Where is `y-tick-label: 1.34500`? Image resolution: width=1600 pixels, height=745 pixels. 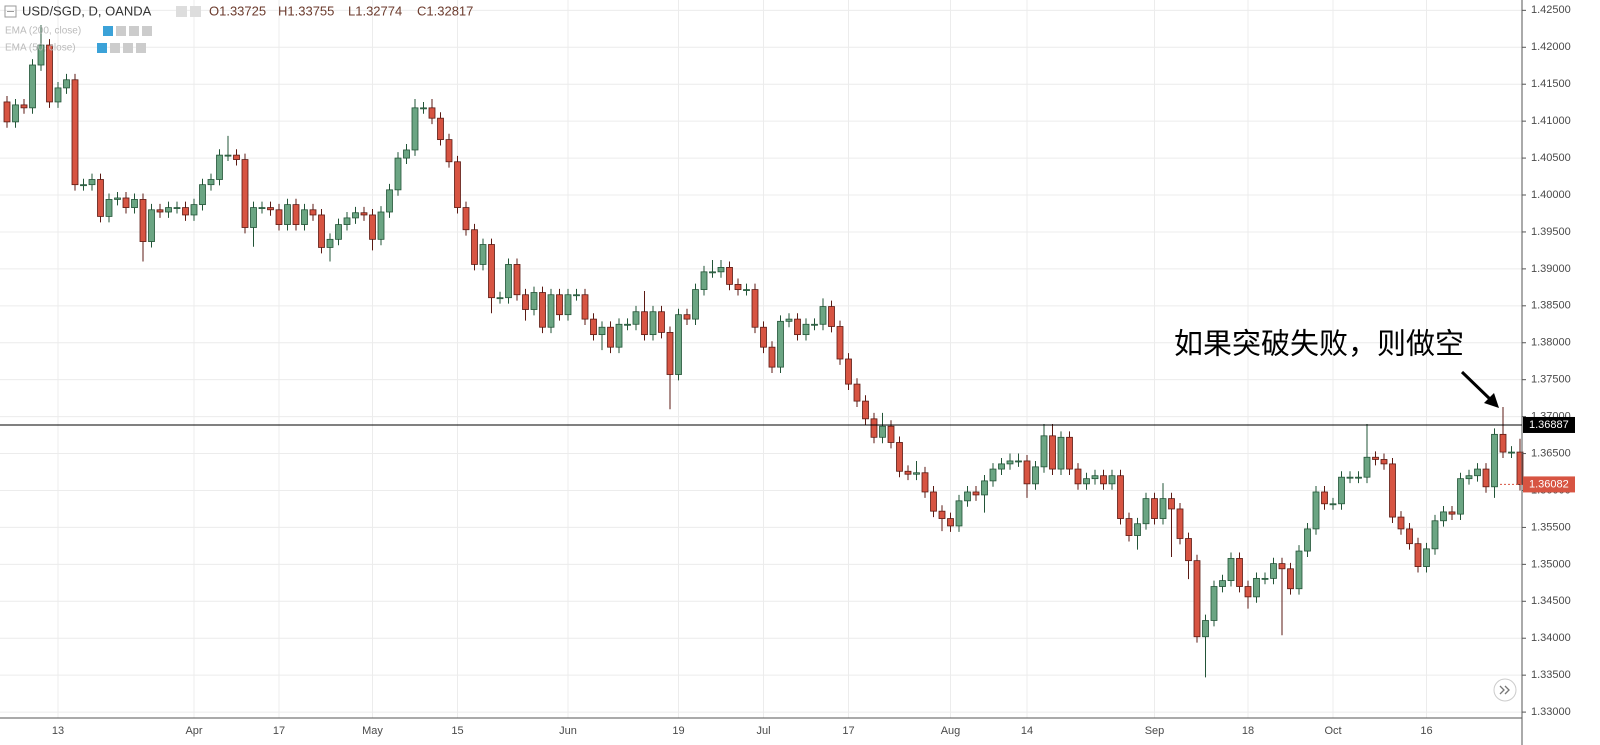
y-tick-label: 1.34500 is located at coordinates (1551, 601).